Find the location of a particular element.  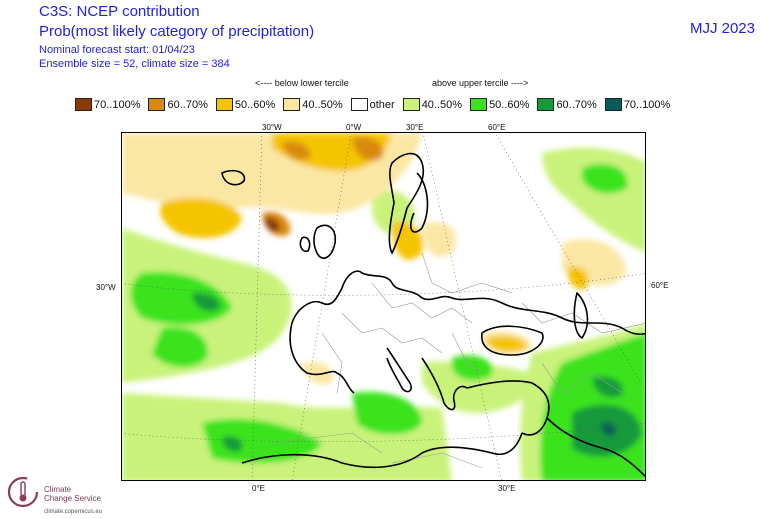

lat-label-right: 60°E is located at coordinates (660, 285).